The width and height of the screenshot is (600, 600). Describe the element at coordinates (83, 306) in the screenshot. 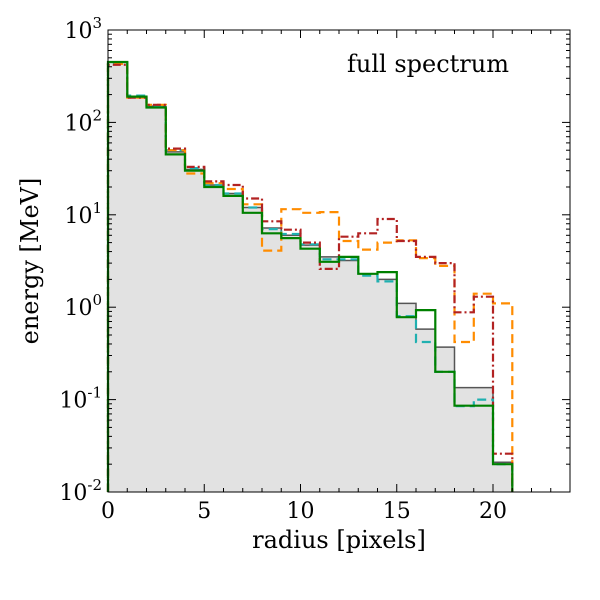

I see `y-tick-label: 10⁰` at that location.